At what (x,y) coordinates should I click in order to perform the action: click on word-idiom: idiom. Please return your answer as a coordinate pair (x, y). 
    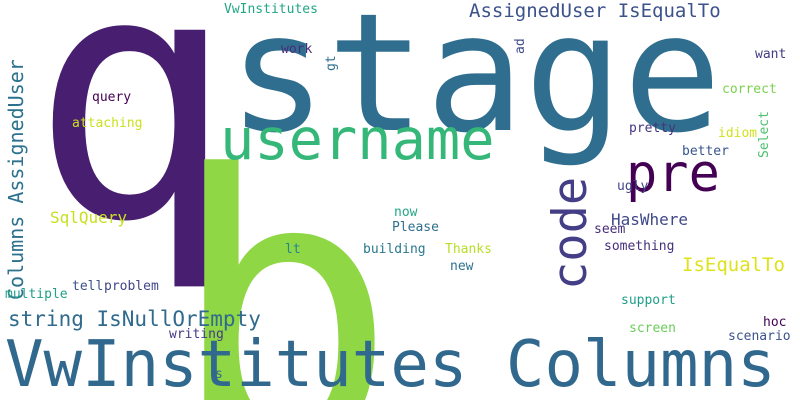
    Looking at the image, I should click on (738, 133).